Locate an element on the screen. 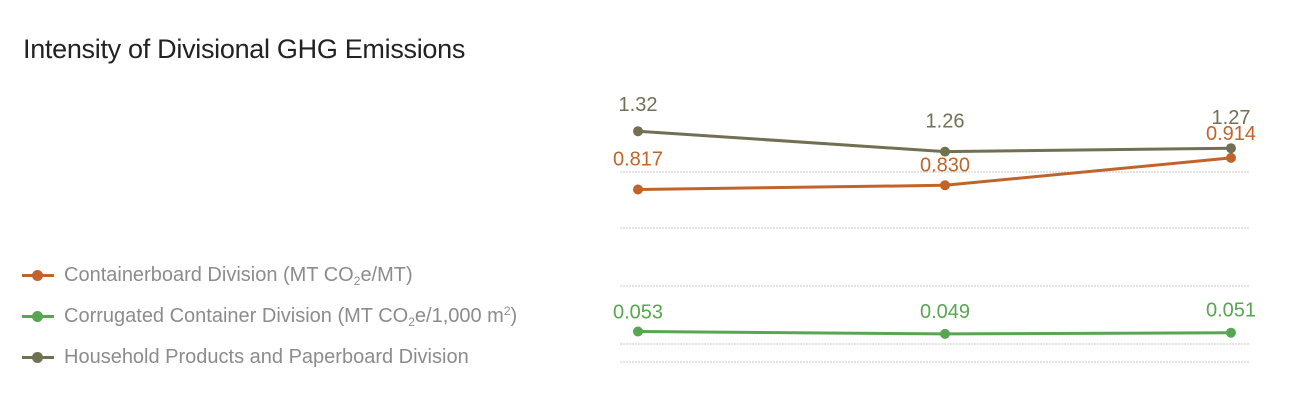 The height and width of the screenshot is (418, 1294). series-line-household is located at coordinates (934, 141).